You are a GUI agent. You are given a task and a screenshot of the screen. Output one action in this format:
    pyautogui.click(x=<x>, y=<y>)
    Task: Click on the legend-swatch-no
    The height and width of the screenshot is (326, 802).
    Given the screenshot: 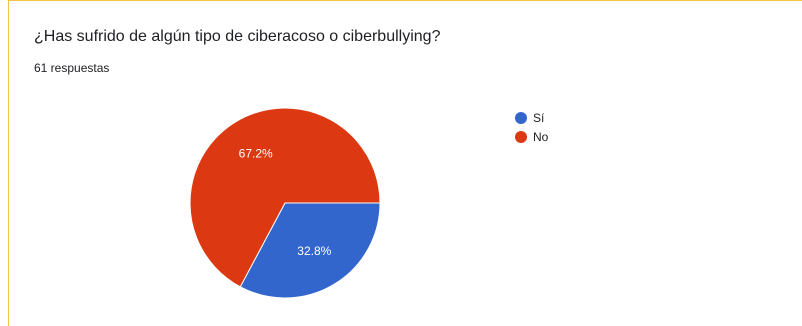 What is the action you would take?
    pyautogui.click(x=521, y=136)
    